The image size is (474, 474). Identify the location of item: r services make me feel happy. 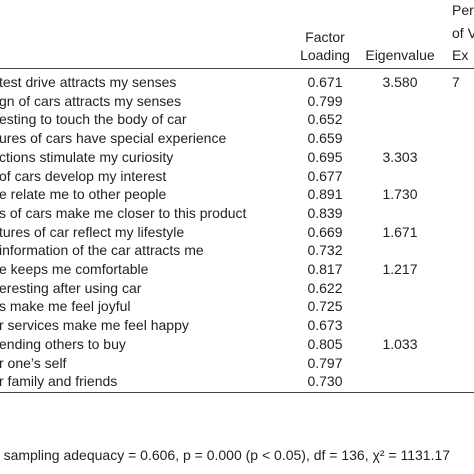
(94, 325).